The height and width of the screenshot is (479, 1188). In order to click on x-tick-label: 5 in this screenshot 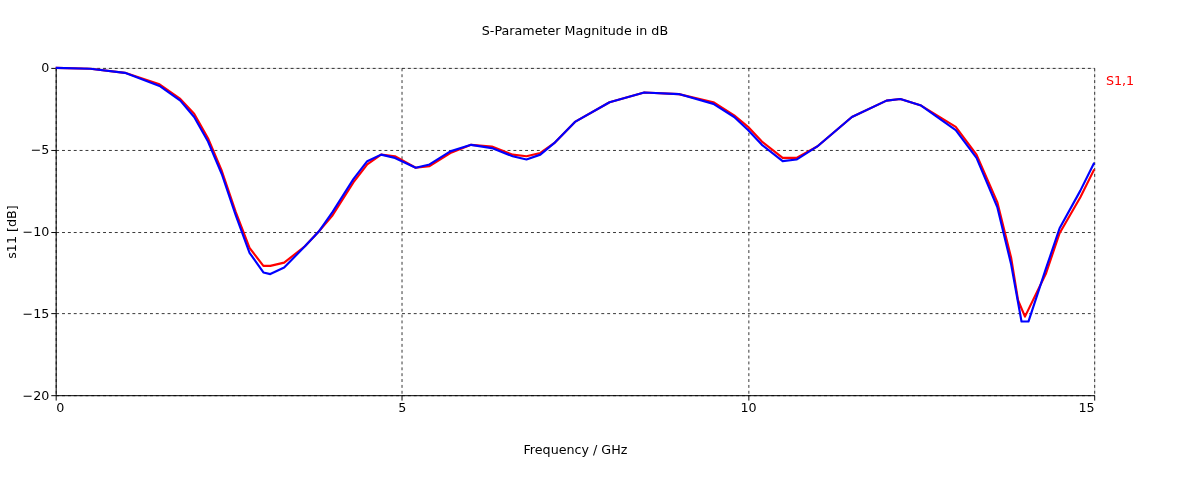, I will do `click(402, 408)`.